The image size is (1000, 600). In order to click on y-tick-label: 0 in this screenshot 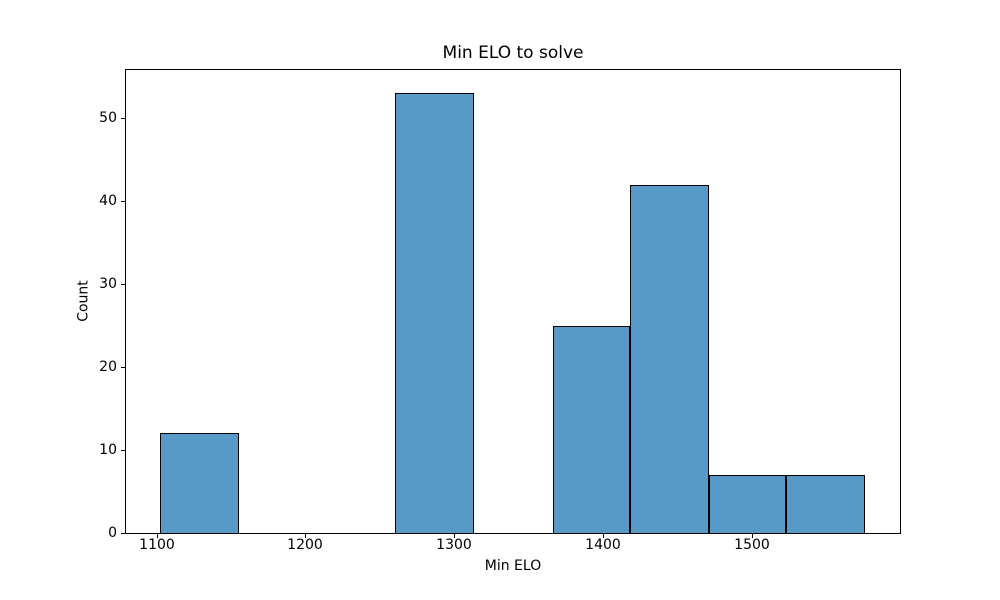, I will do `click(112, 533)`.